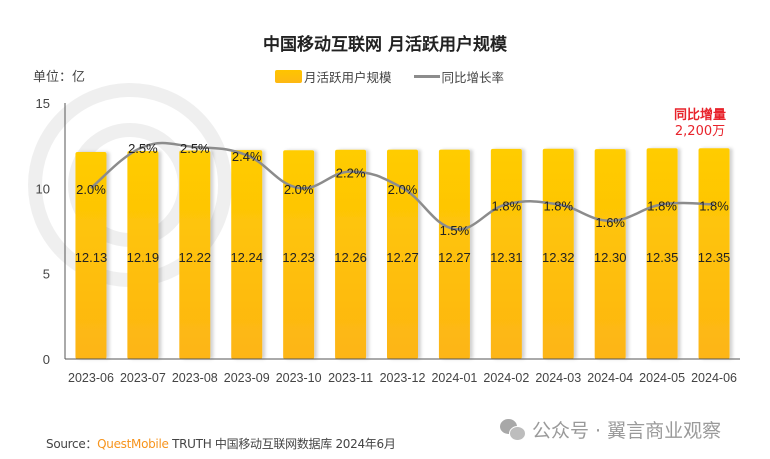 The image size is (770, 459). Describe the element at coordinates (46, 274) in the screenshot. I see `y-tick-label: 5` at that location.